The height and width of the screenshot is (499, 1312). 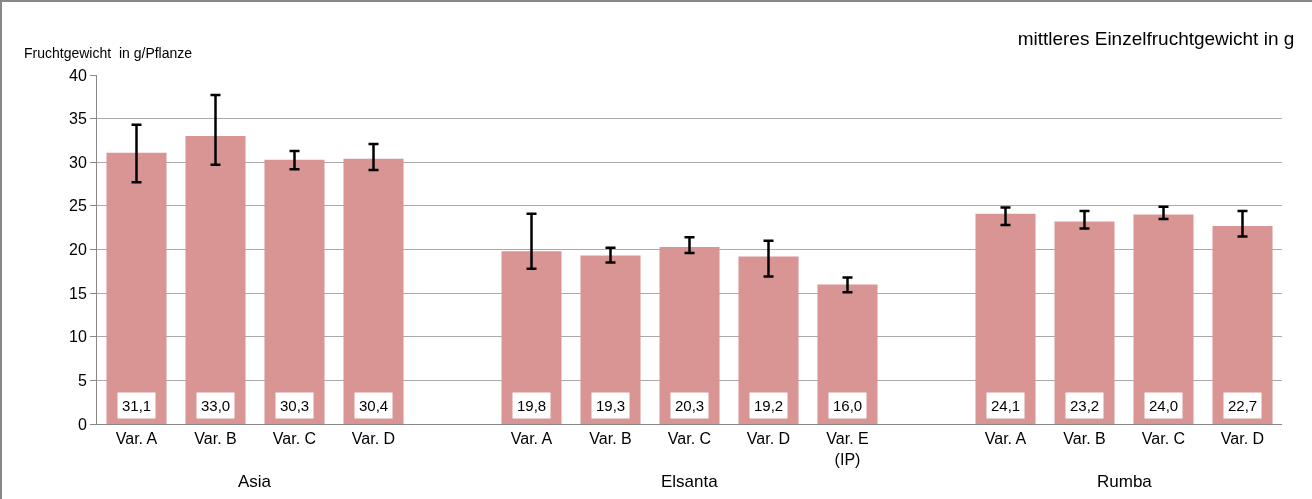 What do you see at coordinates (1156, 39) in the screenshot?
I see `chart-title: mittleres Einzelfruchtgewicht in g` at bounding box center [1156, 39].